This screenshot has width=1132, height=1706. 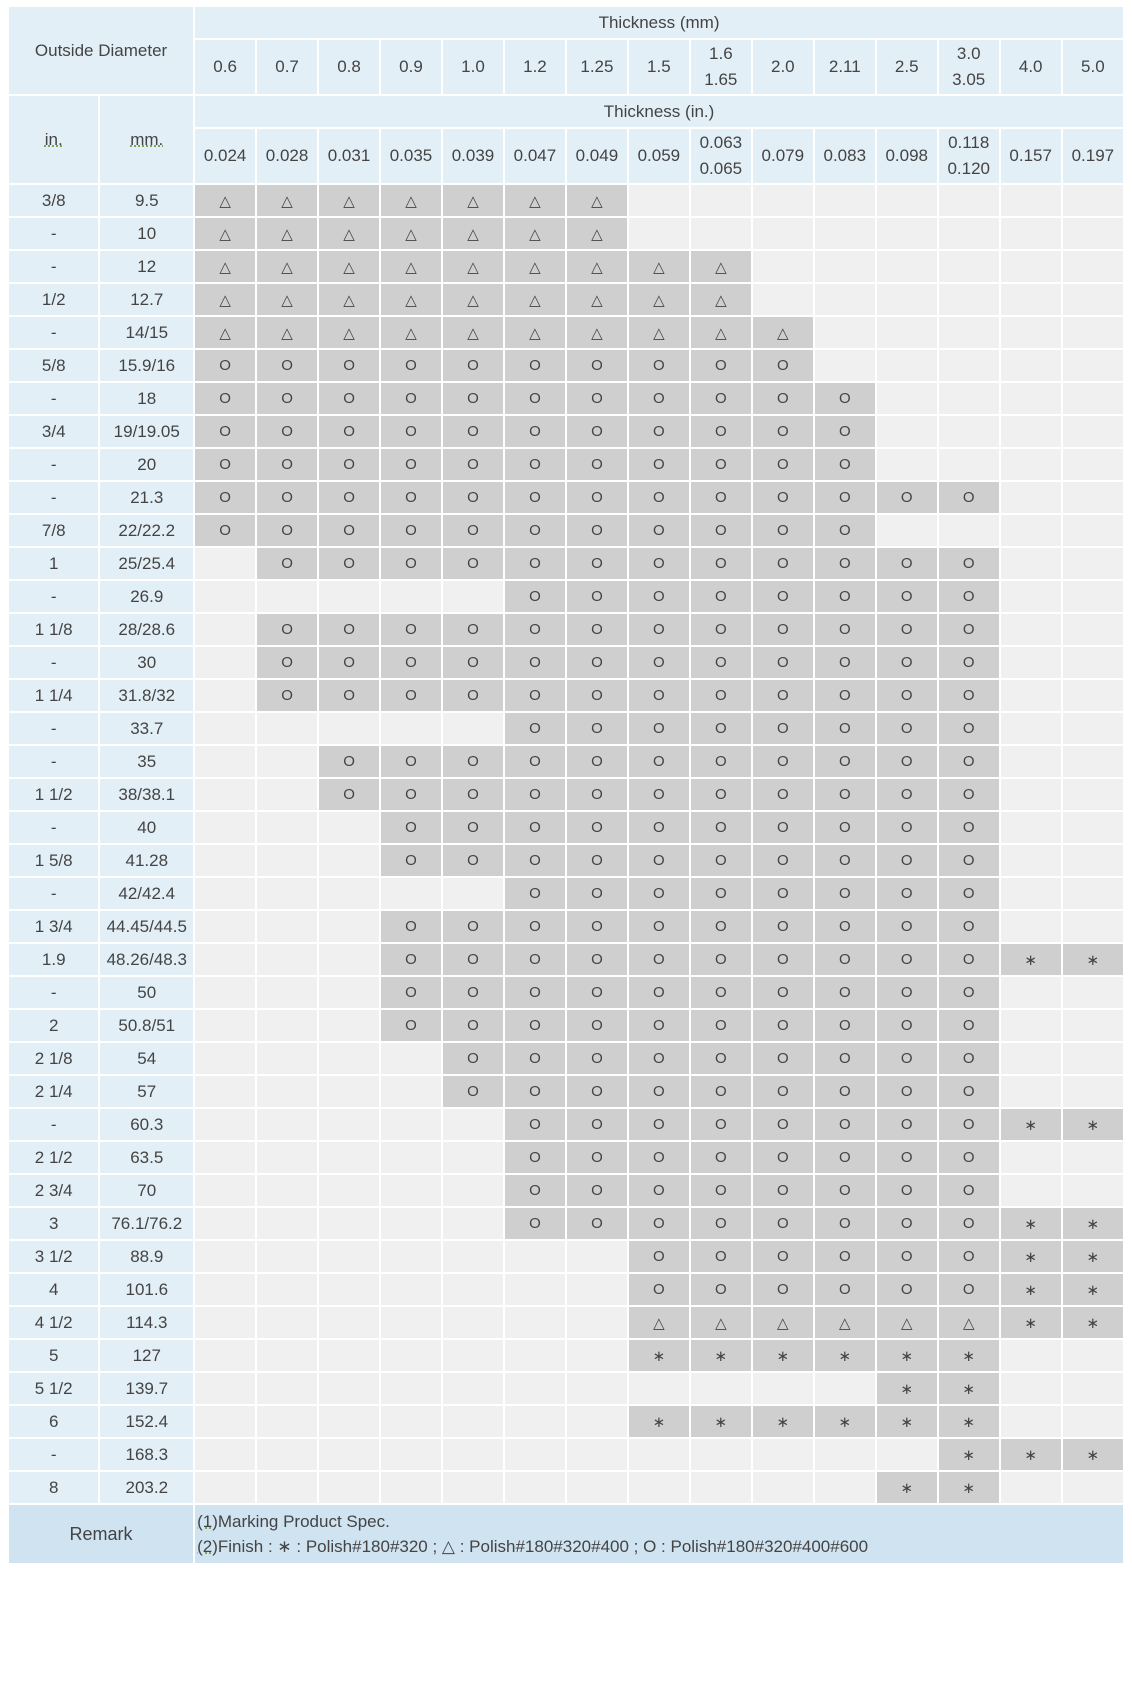 I want to click on thickness-mm-12: 3.0 3.05, so click(x=968, y=67).